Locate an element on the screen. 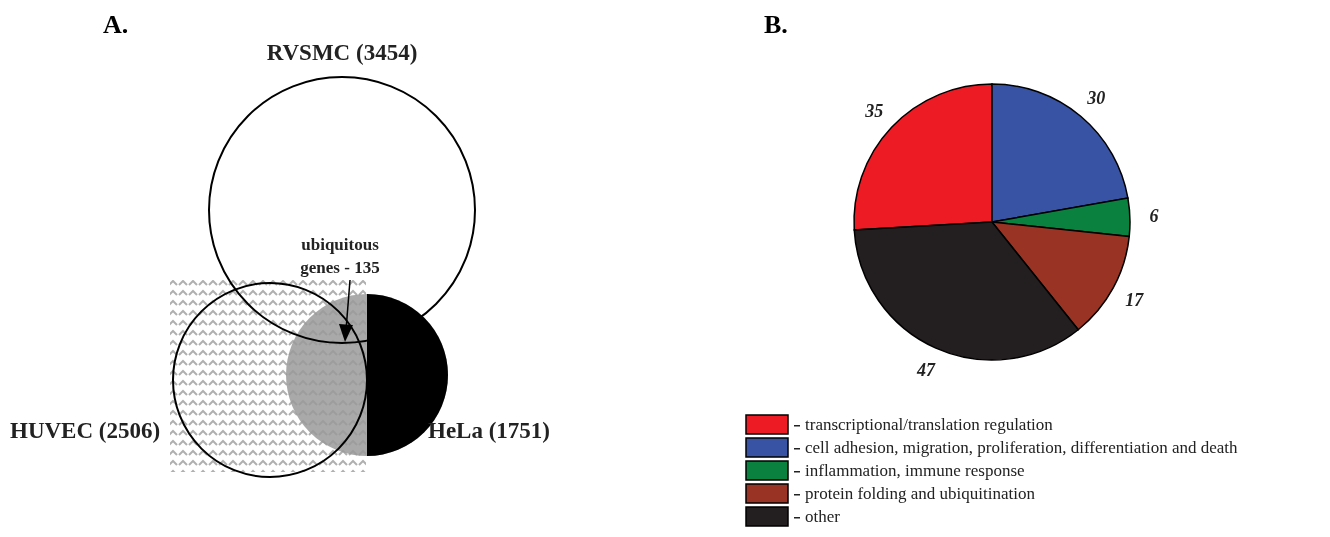 The image size is (1330, 537). legend-label: inflammation, immune response is located at coordinates (909, 470).